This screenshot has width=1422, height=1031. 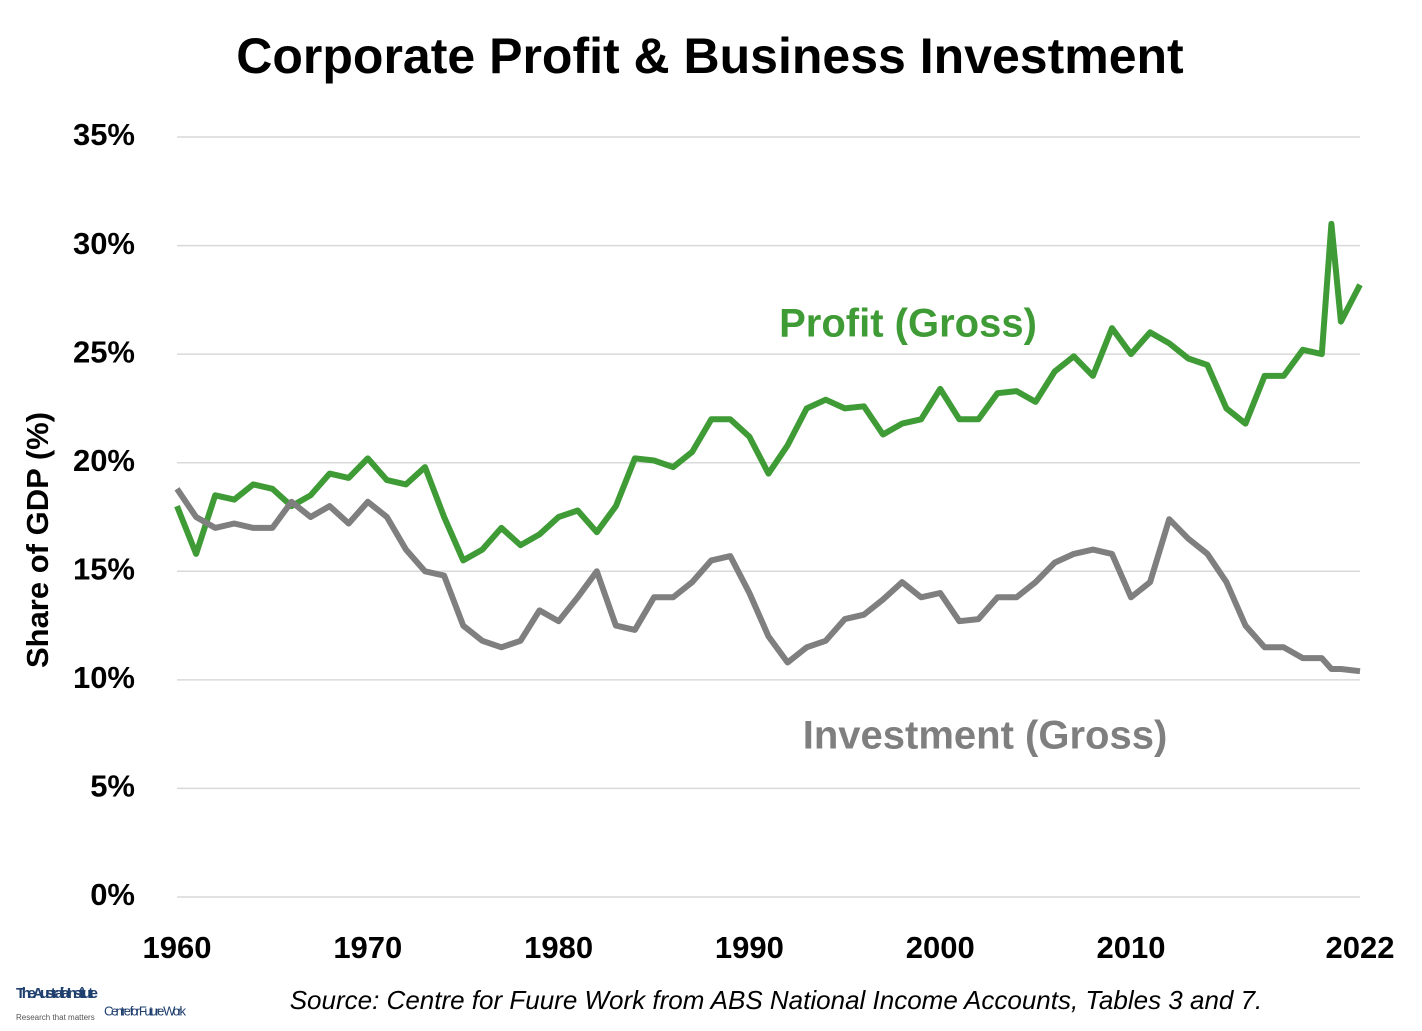 What do you see at coordinates (367, 947) in the screenshot?
I see `x-tick-label: 1970` at bounding box center [367, 947].